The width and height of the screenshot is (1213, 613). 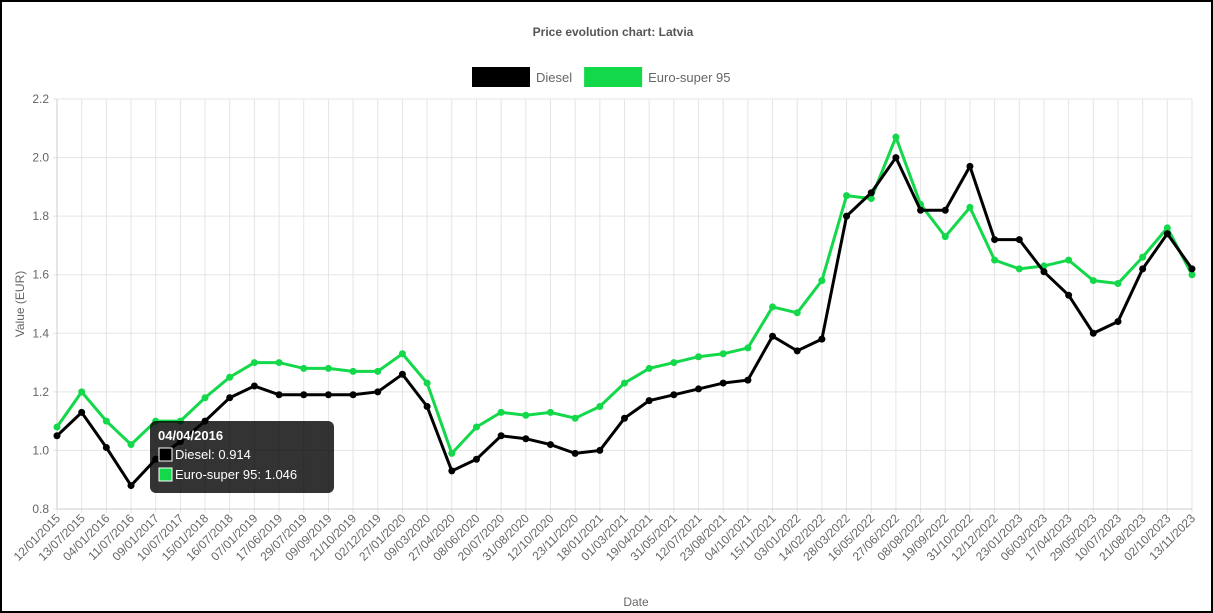 I want to click on tooltip-title: 04/04/2016, so click(x=190, y=435).